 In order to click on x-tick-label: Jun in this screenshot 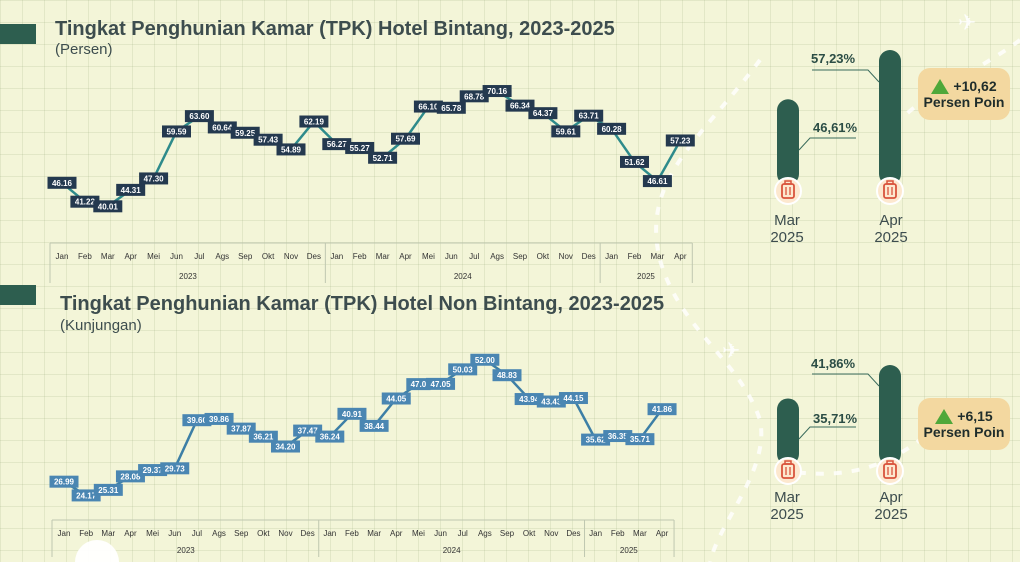, I will do `click(176, 256)`.